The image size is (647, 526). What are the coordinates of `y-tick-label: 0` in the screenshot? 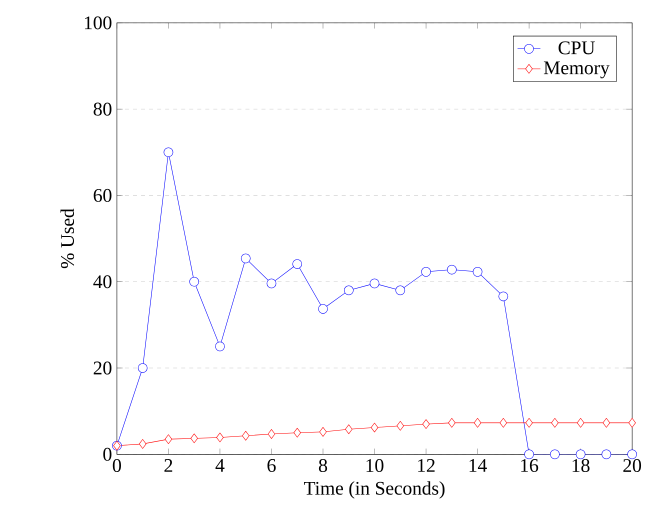 It's located at (107, 454).